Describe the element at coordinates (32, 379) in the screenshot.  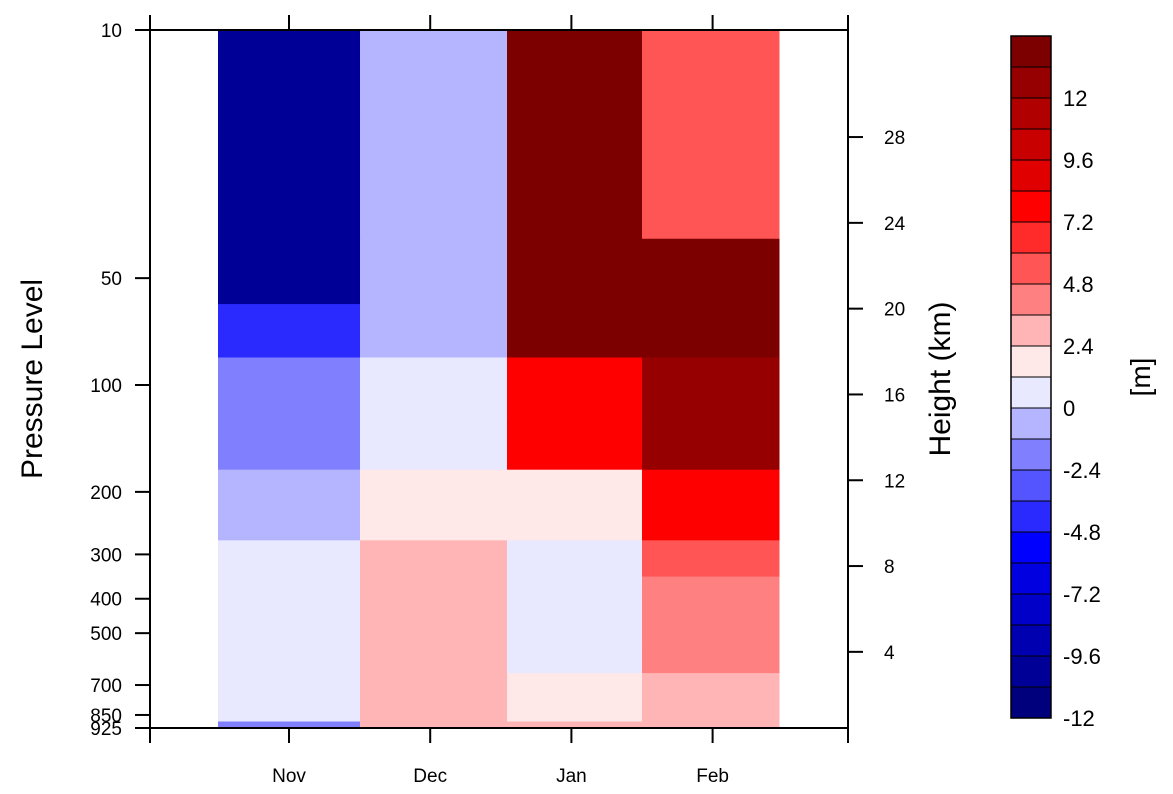
I see `y-axis-label: Pressure Level` at that location.